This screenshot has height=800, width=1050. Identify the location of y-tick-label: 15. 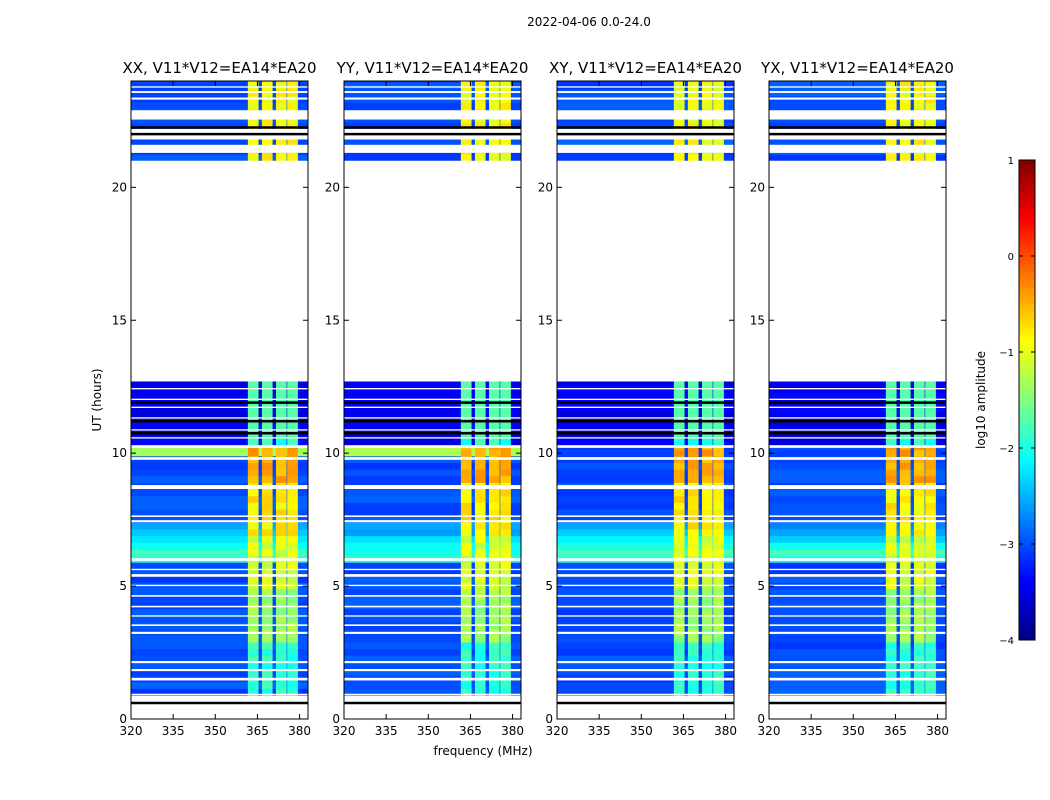
(332, 320).